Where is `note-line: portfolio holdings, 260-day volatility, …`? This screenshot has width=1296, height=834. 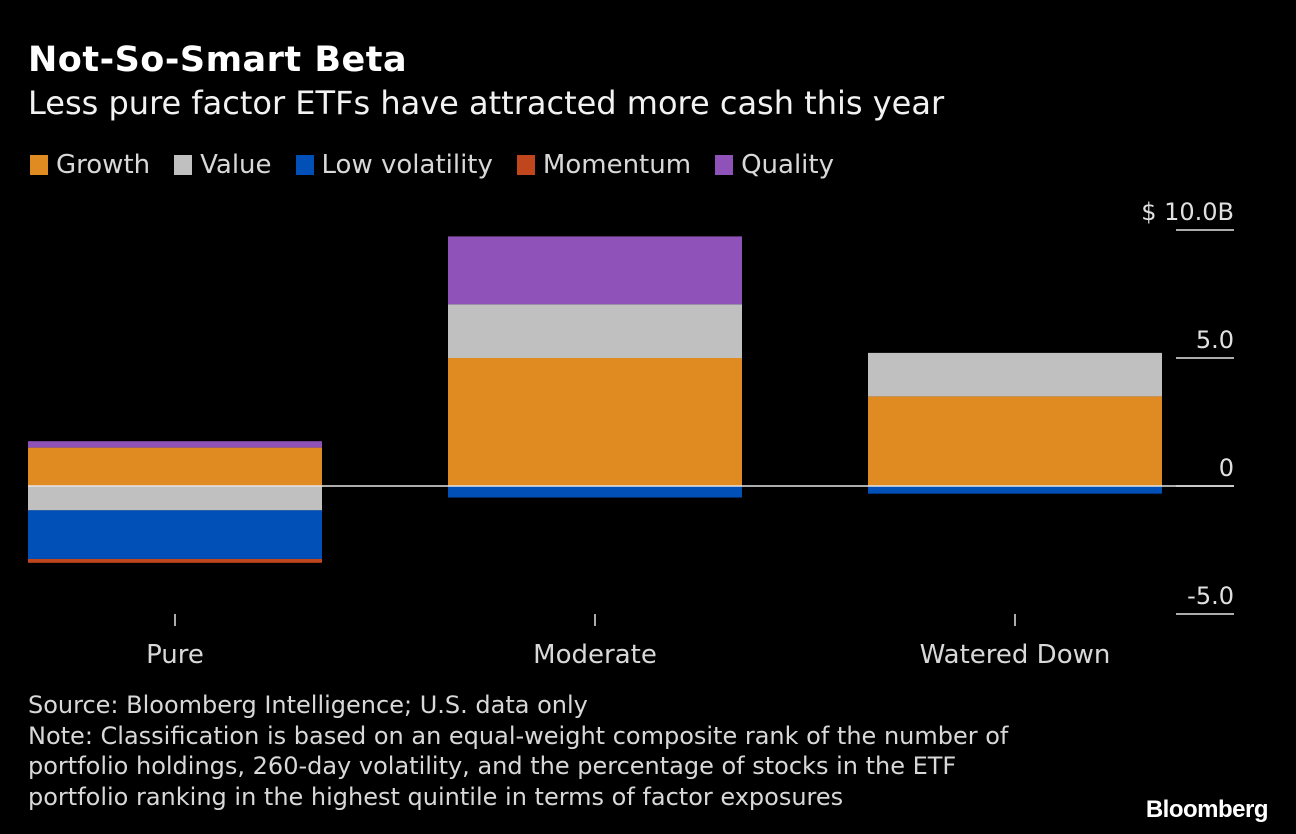 note-line: portfolio holdings, 260-day volatility, … is located at coordinates (492, 766).